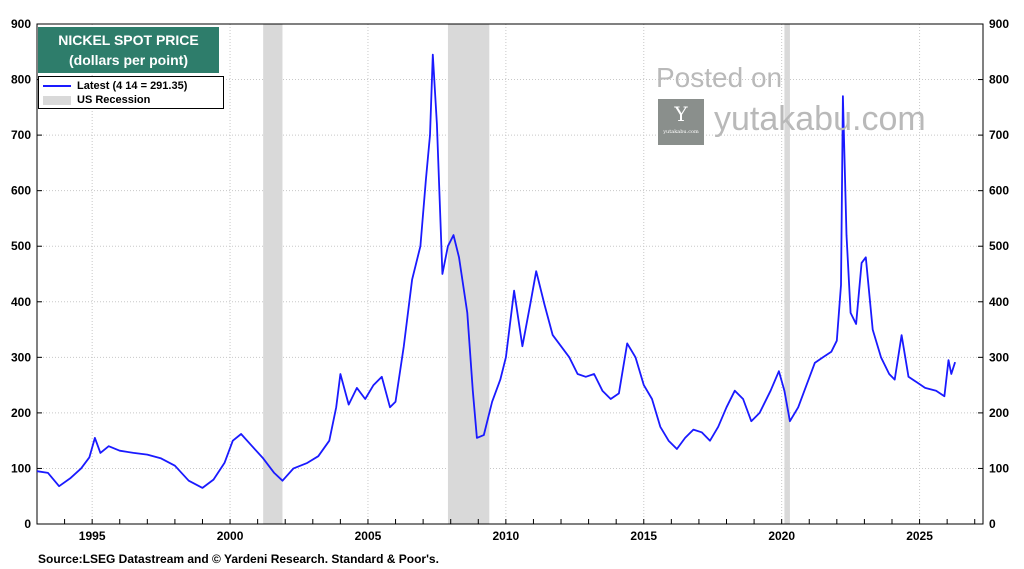 The width and height of the screenshot is (1024, 569). I want to click on y-tick-label-left: 800, so click(21, 80).